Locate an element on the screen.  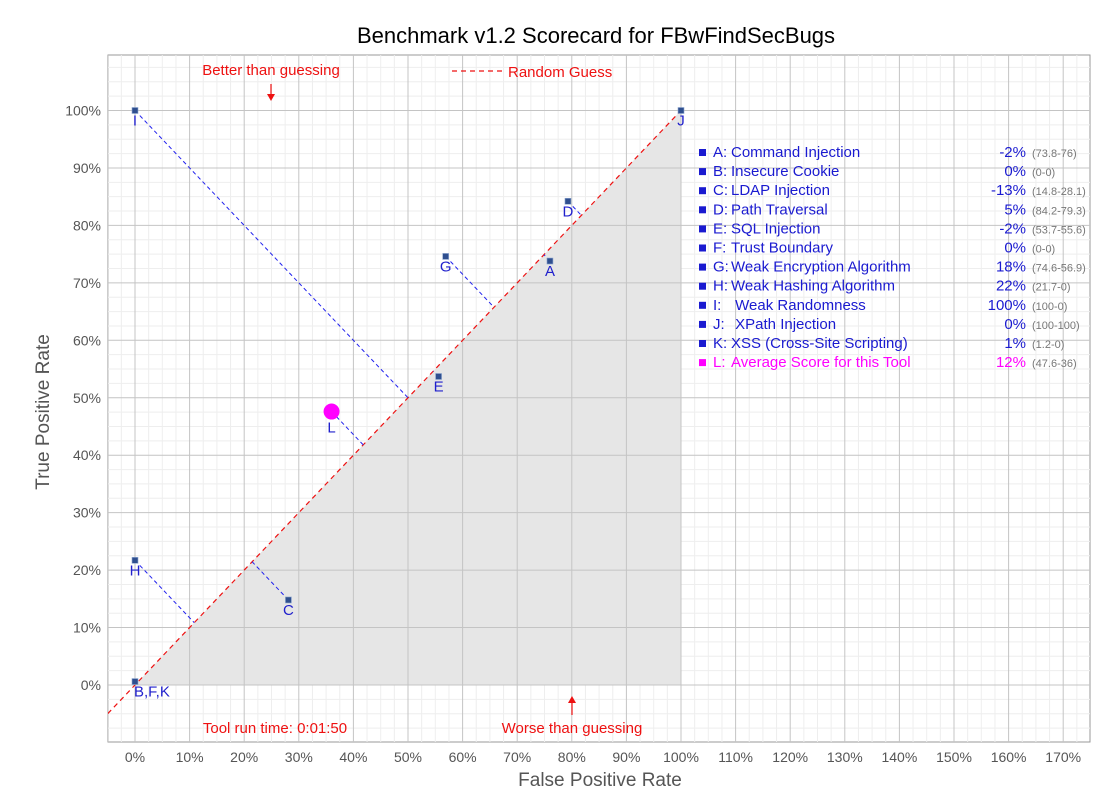
legend-item: H: Weak Hashing Algorithm 22% (21.7-0) is located at coordinates (885, 286).